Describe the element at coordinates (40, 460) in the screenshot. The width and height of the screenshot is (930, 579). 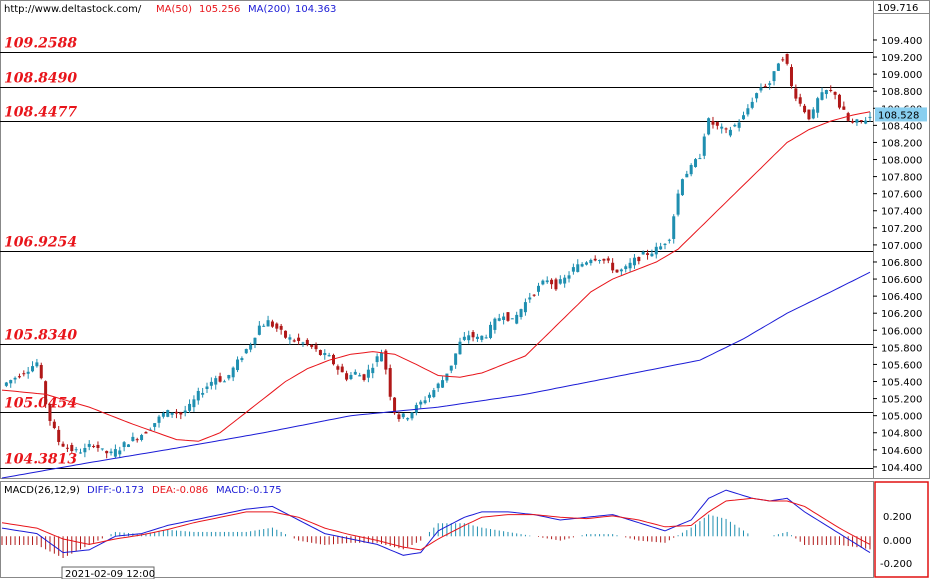
I see `level-label: 104.3813` at that location.